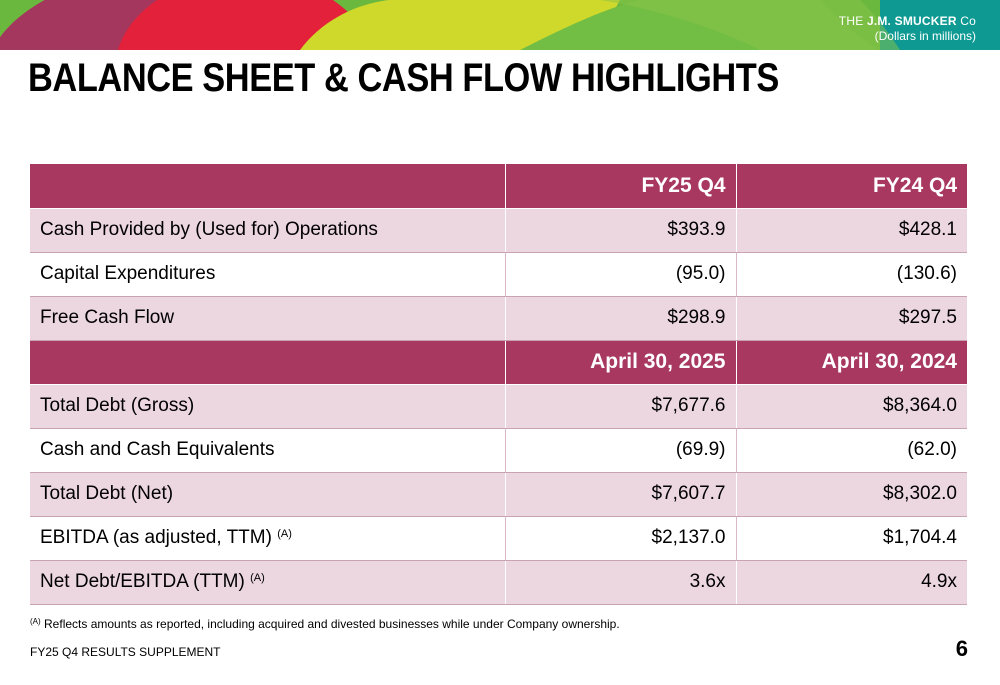 The image size is (1000, 685). What do you see at coordinates (142, 581) in the screenshot?
I see `row-label-text: Net Debt/EBITDA (TTM)` at bounding box center [142, 581].